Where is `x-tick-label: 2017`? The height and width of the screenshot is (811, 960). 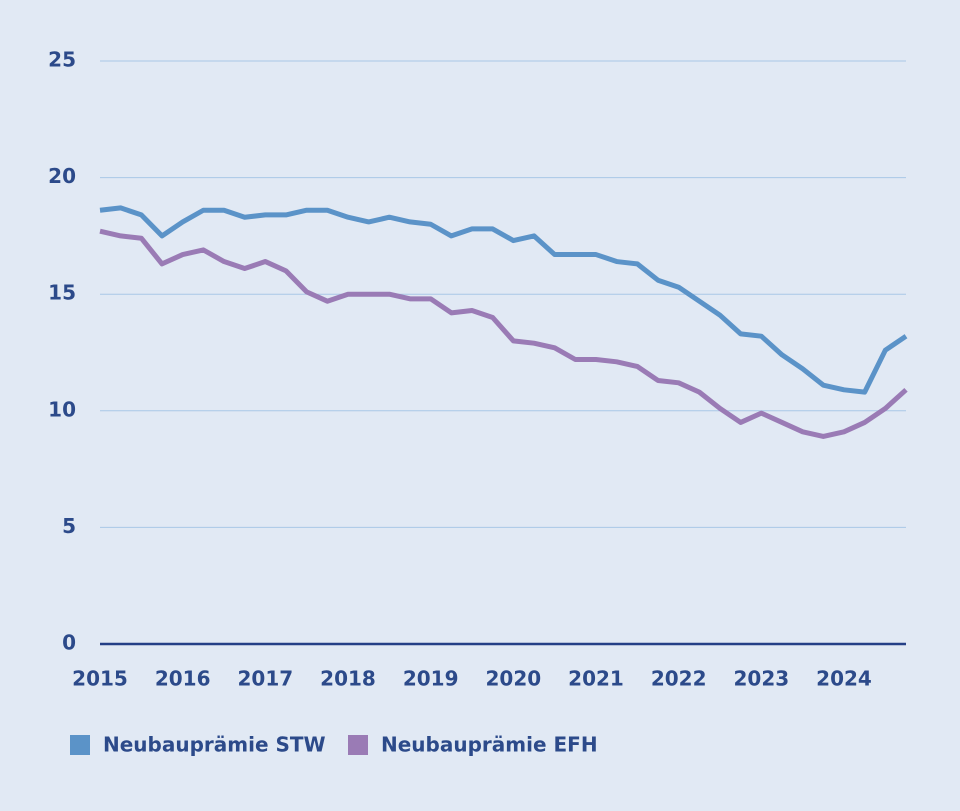
x-tick-label: 2017 is located at coordinates (265, 679).